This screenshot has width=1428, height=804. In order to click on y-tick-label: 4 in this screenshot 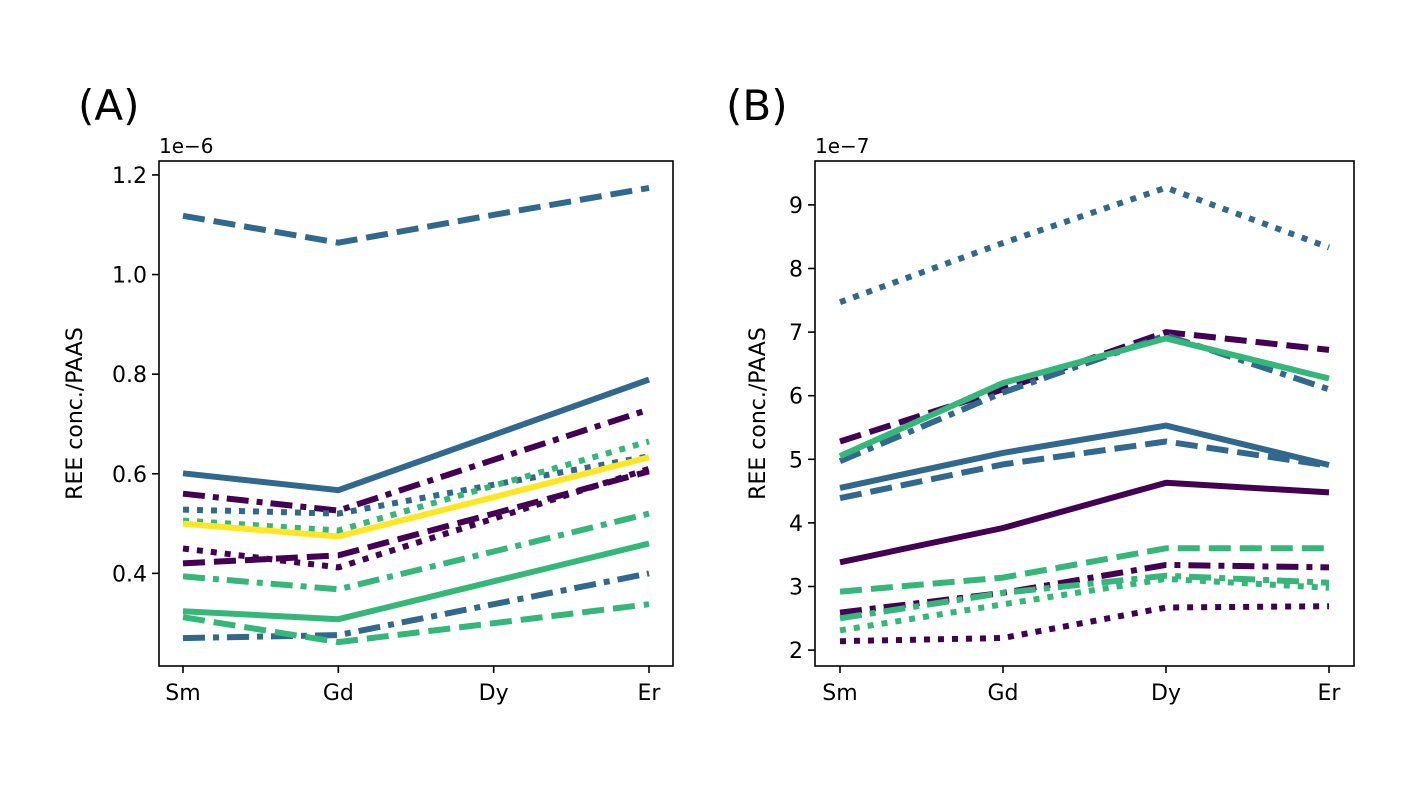, I will do `click(796, 524)`.